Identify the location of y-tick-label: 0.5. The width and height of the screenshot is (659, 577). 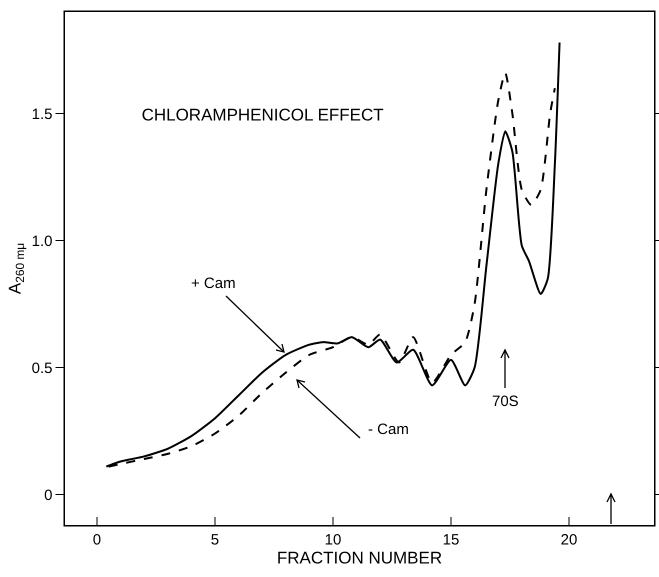
(42, 368).